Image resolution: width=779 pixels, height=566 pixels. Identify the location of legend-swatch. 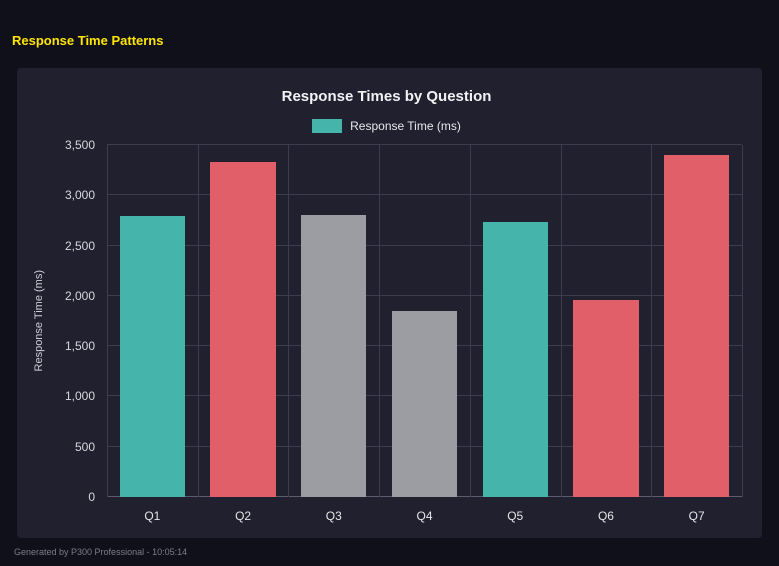
(327, 126).